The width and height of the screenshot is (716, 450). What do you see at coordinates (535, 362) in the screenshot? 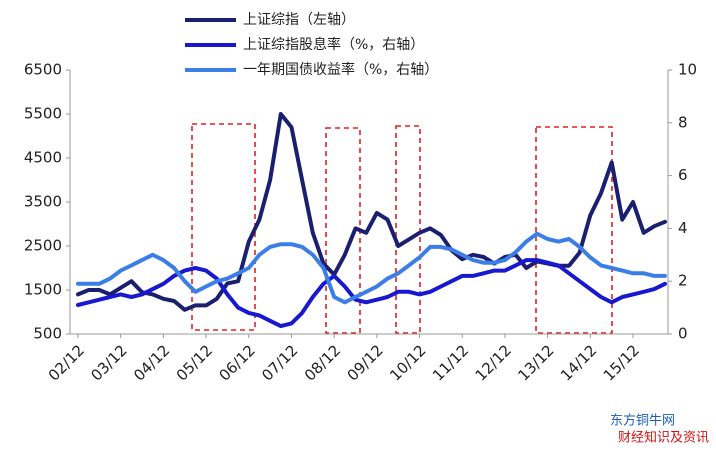
I see `x-tick-label: 13/12` at bounding box center [535, 362].